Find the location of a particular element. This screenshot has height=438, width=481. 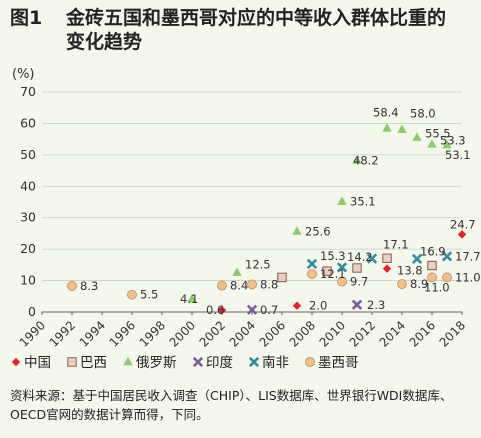

x-tick-label: 2006 is located at coordinates (272, 333).